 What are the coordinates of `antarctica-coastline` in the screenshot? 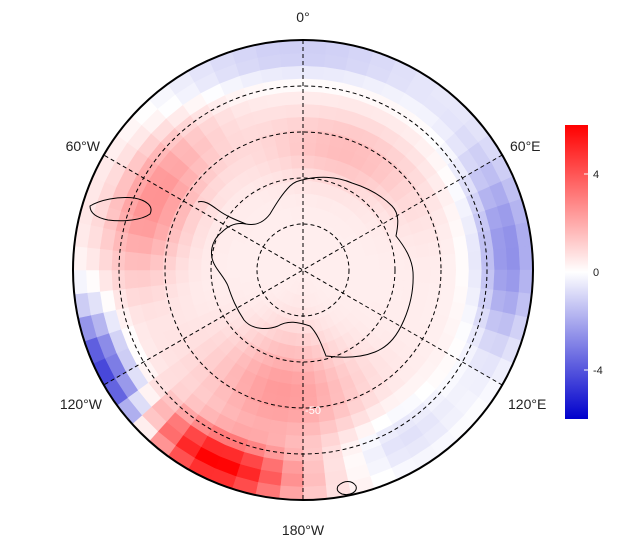 It's located at (312, 267).